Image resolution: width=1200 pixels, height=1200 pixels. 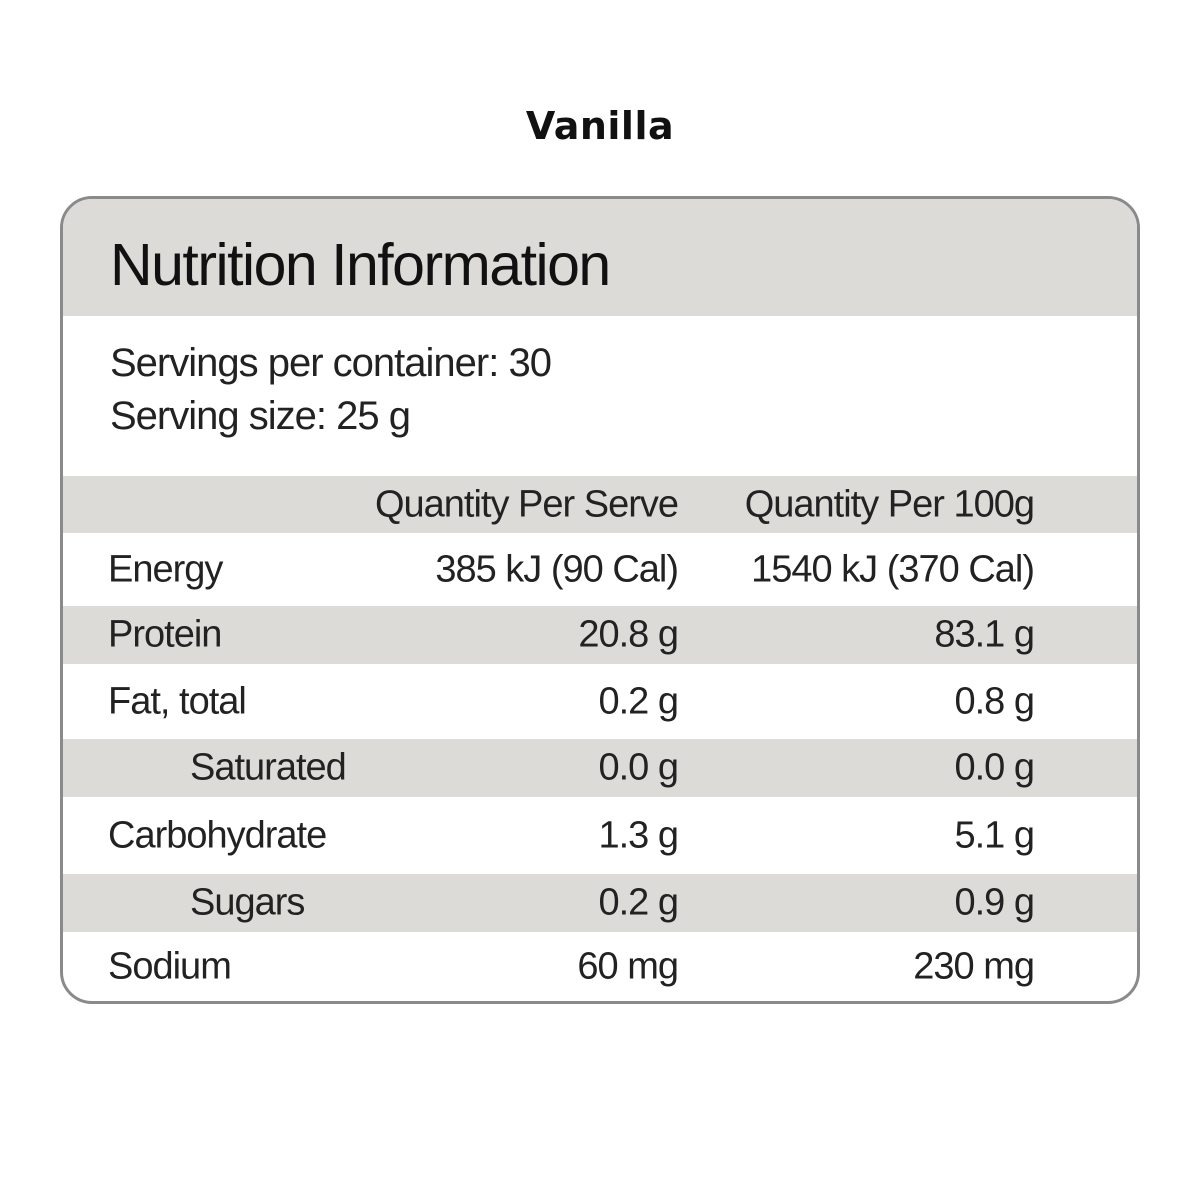 I want to click on serving-size: Serving size: 25 g, so click(x=260, y=416).